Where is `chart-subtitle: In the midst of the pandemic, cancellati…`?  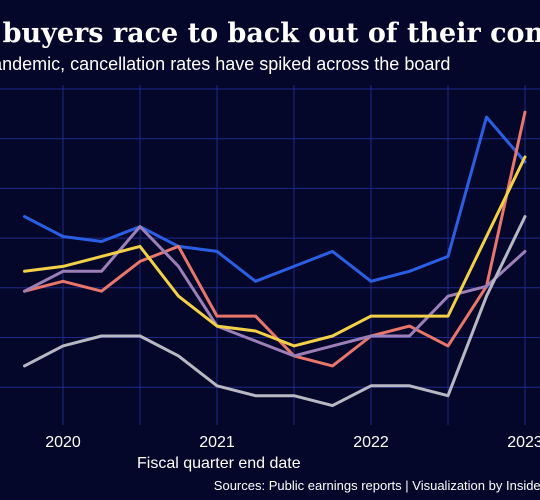 chart-subtitle: In the midst of the pandemic, cancellati… is located at coordinates (225, 64).